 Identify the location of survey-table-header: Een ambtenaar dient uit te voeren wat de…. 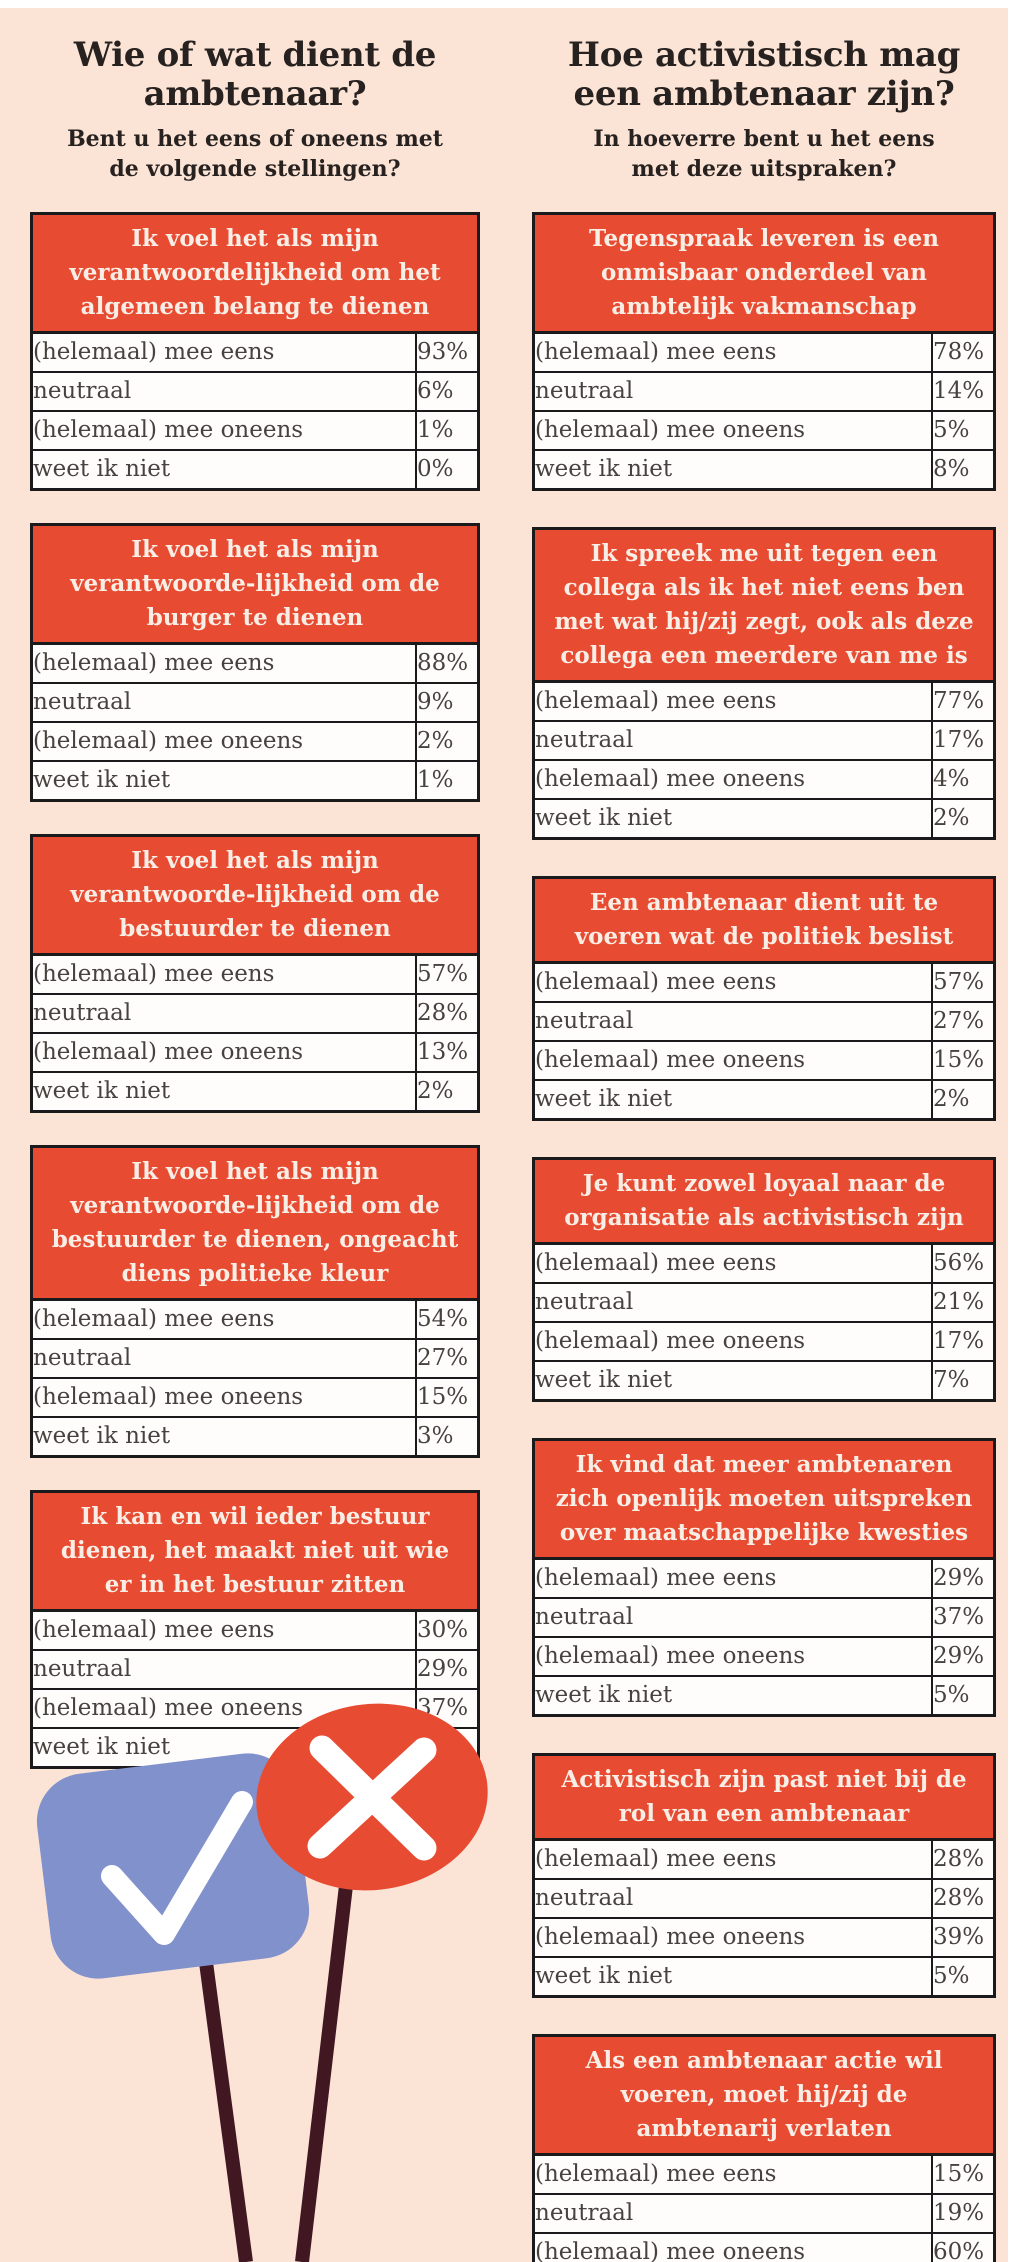
(764, 920).